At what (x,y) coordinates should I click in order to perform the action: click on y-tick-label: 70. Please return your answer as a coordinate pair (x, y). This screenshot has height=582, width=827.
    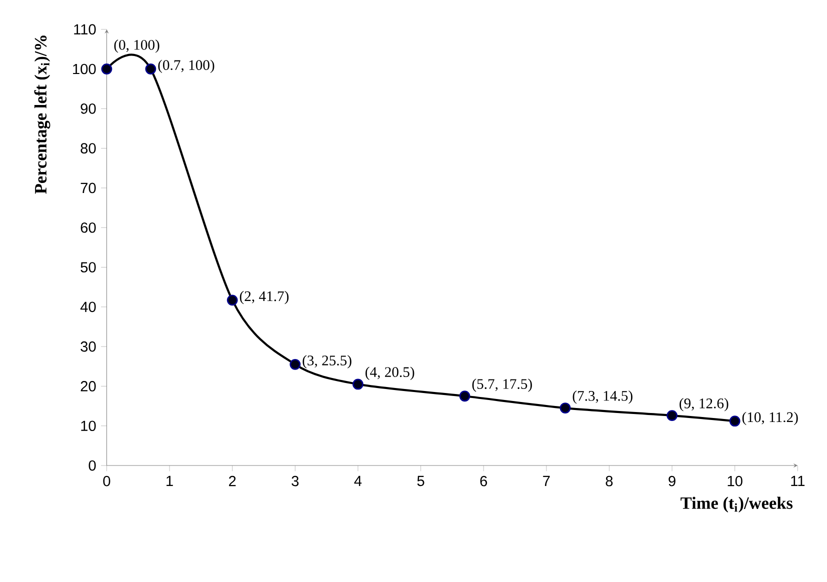
    Looking at the image, I should click on (88, 188).